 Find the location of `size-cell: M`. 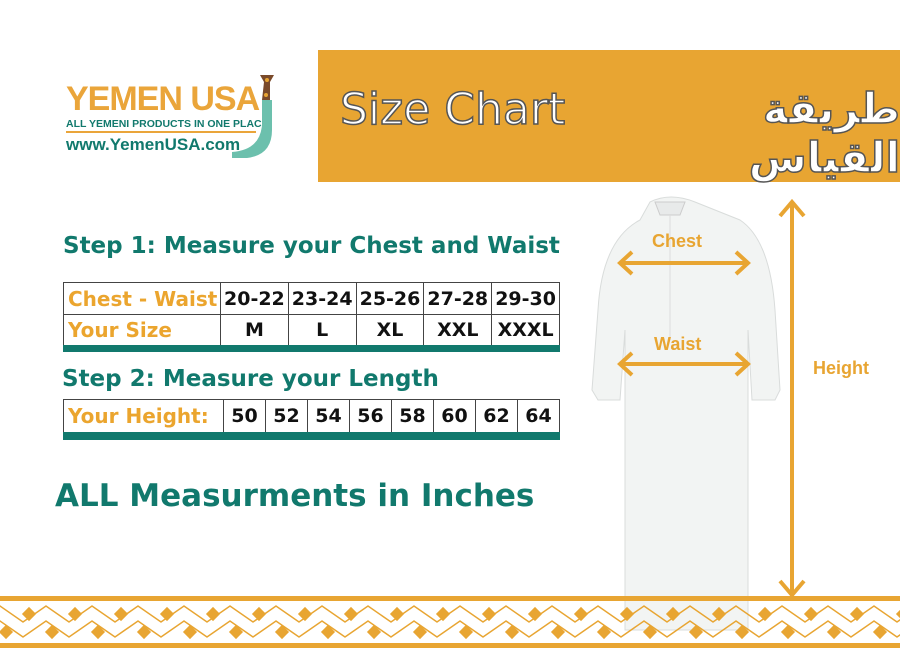

size-cell: M is located at coordinates (254, 330).